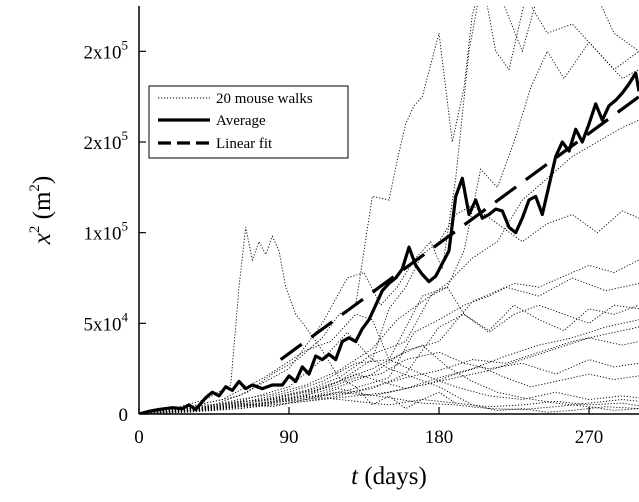 Image resolution: width=639 pixels, height=502 pixels. Describe the element at coordinates (241, 121) in the screenshot. I see `legend-label-average: Average` at that location.